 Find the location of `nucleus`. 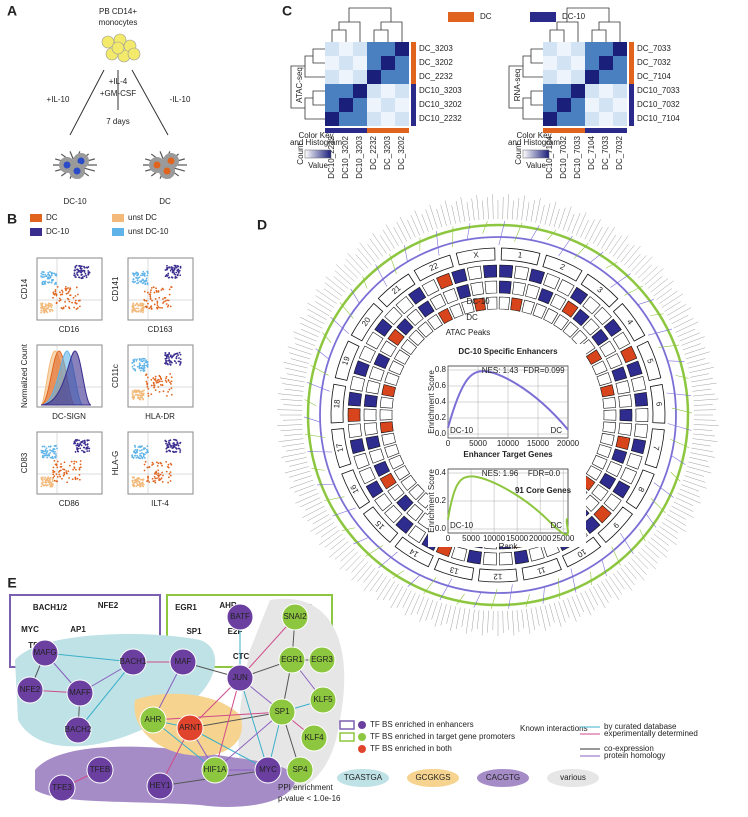

nucleus is located at coordinates (157, 165).